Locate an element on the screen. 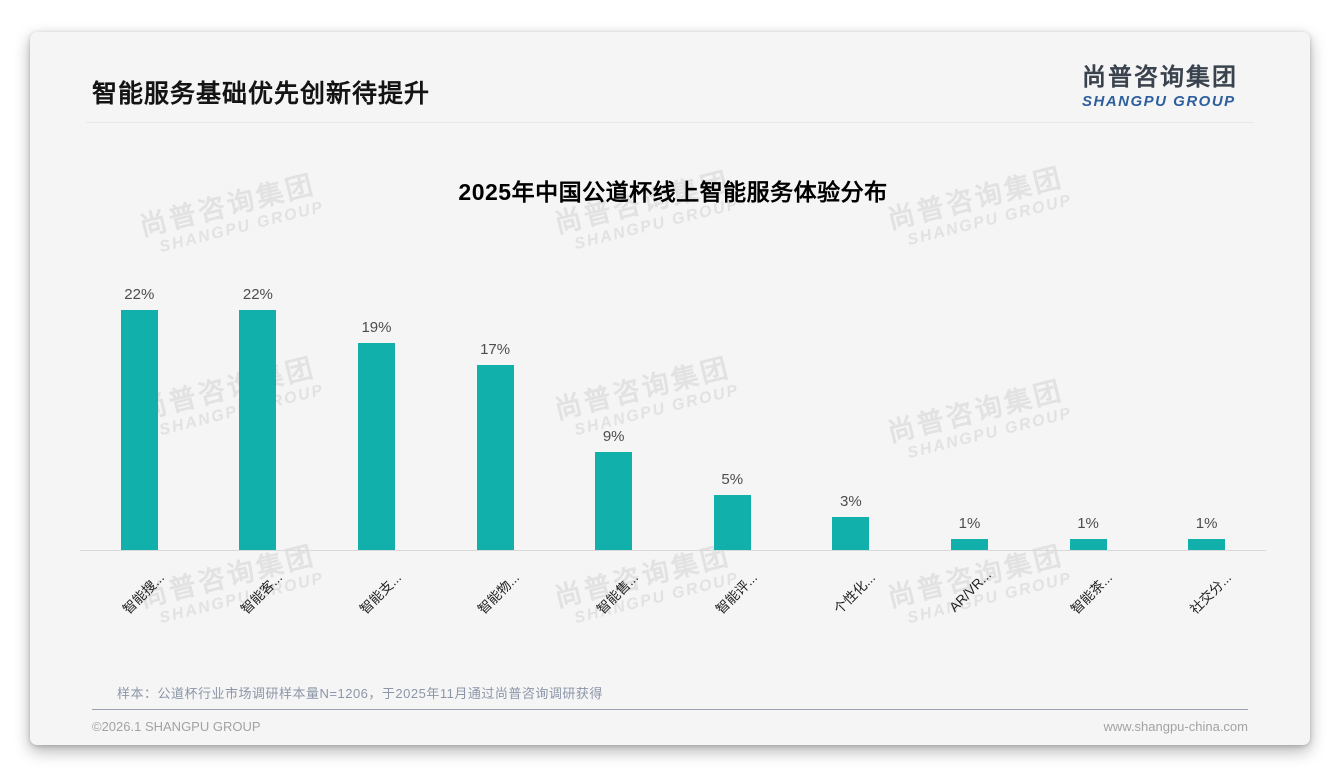  bar-slot: 5% is located at coordinates (732, 416).